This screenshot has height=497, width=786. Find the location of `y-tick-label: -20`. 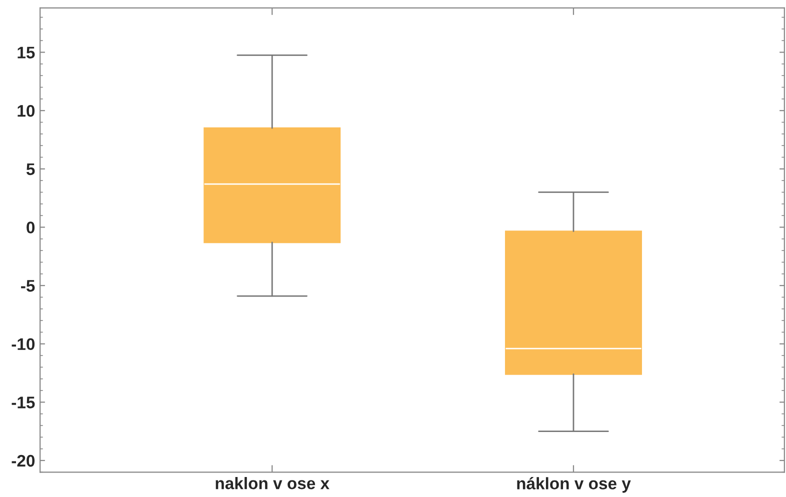

y-tick-label: -20 is located at coordinates (23, 460).